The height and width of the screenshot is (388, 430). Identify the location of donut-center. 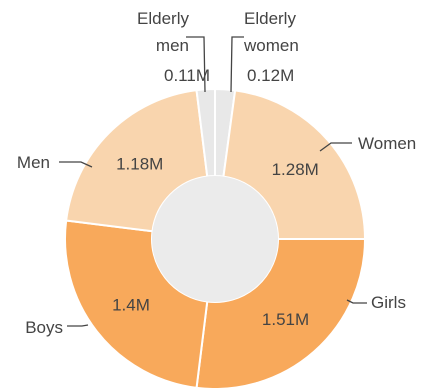
(215, 239).